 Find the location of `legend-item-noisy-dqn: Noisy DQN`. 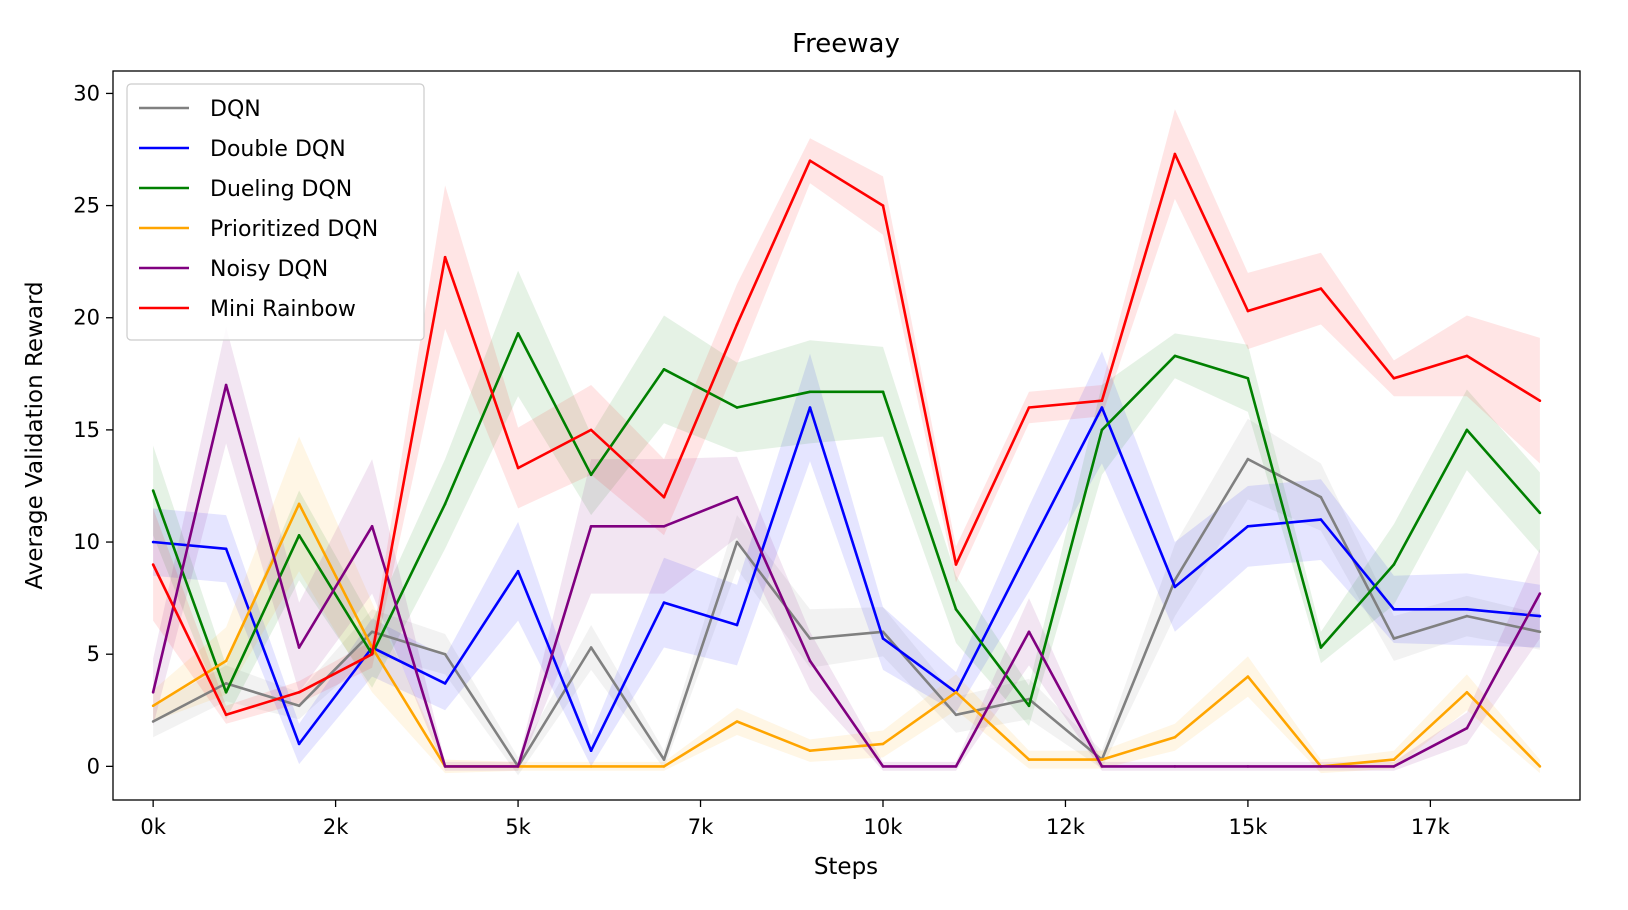

legend-item-noisy-dqn: Noisy DQN is located at coordinates (233, 269).